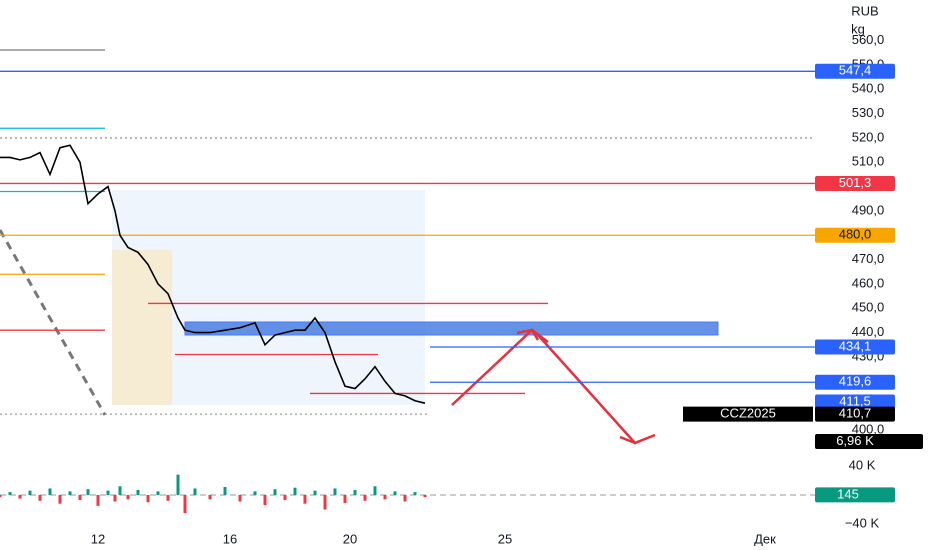 Image resolution: width=932 pixels, height=550 pixels. Describe the element at coordinates (848, 493) in the screenshot. I see `delta-label: 145` at that location.